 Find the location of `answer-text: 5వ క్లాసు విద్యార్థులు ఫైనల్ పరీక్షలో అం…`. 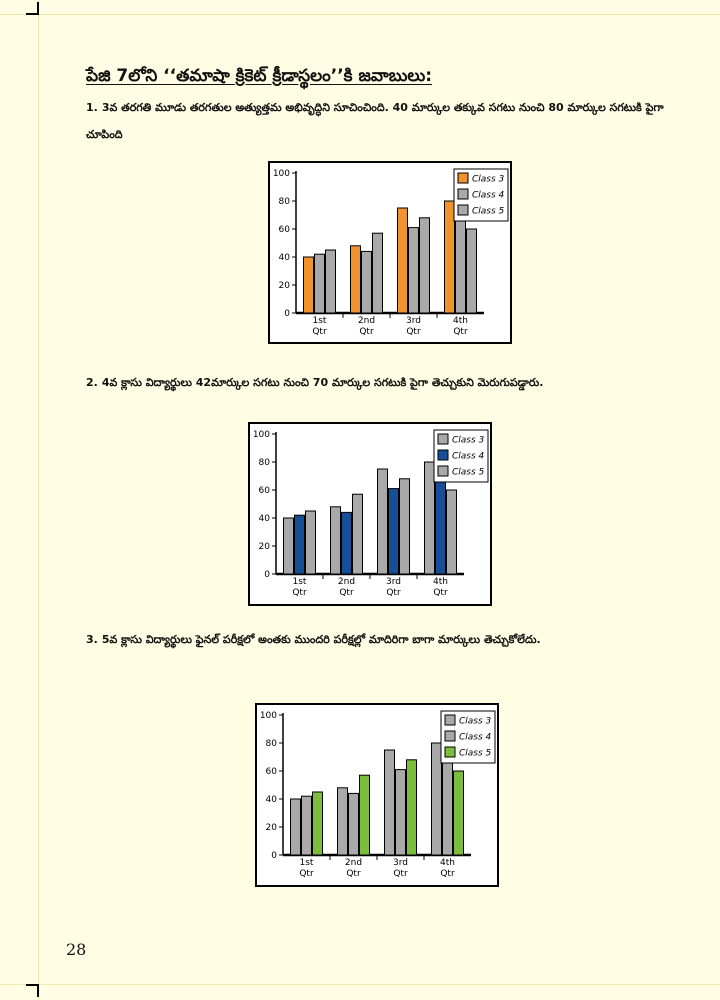

answer-text: 5వ క్లాసు విద్యార్థులు ఫైనల్ పరీక్షలో అం… is located at coordinates (321, 639).